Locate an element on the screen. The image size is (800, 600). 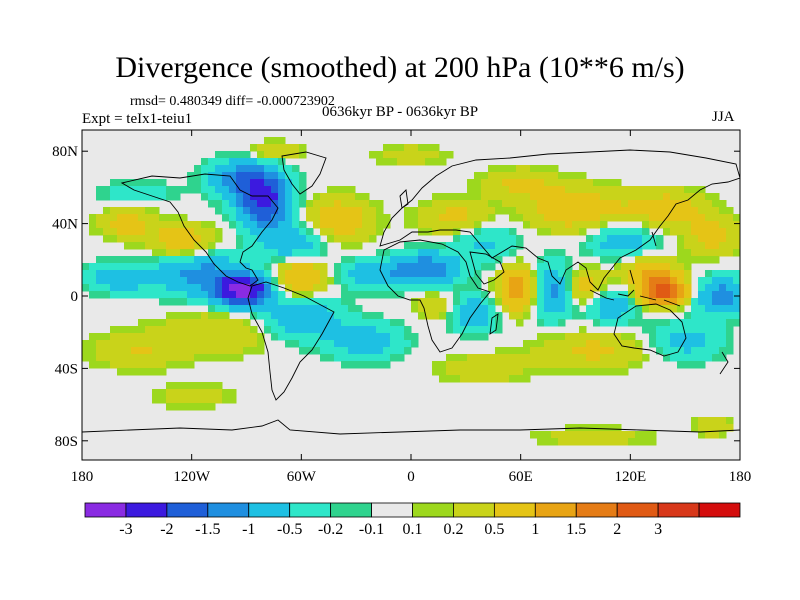
colorbar-label: -0.2 is located at coordinates (330, 529).